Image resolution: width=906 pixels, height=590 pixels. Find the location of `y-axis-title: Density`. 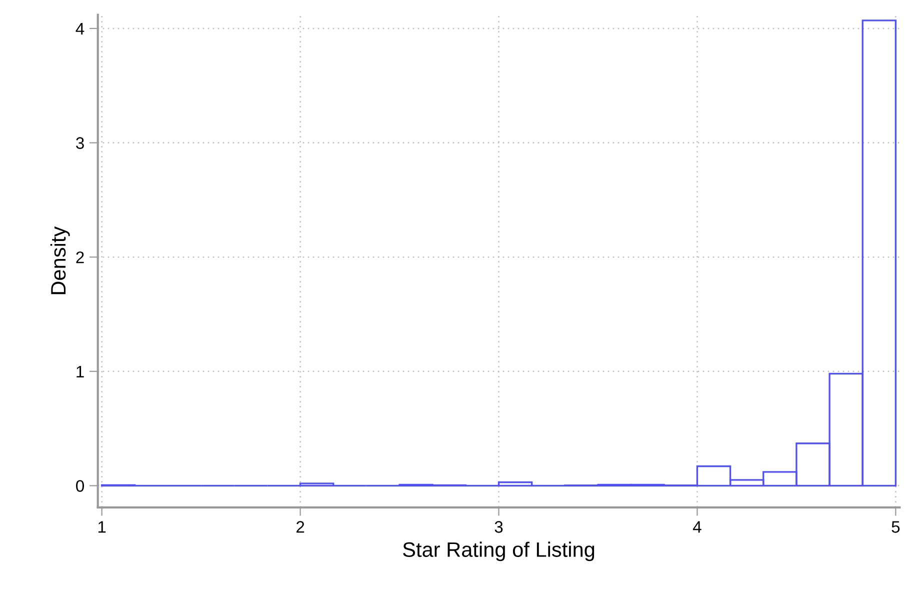

y-axis-title: Density is located at coordinates (60, 260).